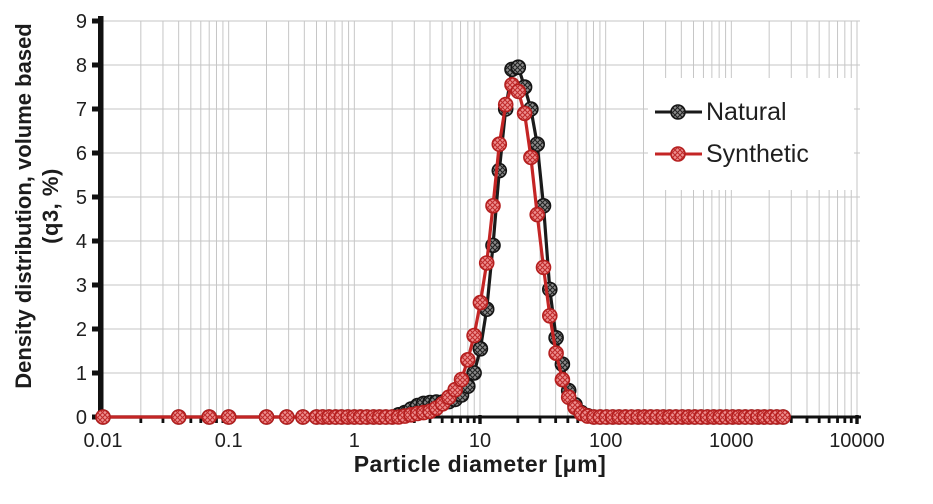  I want to click on y-tick-label: 5, so click(81, 198).